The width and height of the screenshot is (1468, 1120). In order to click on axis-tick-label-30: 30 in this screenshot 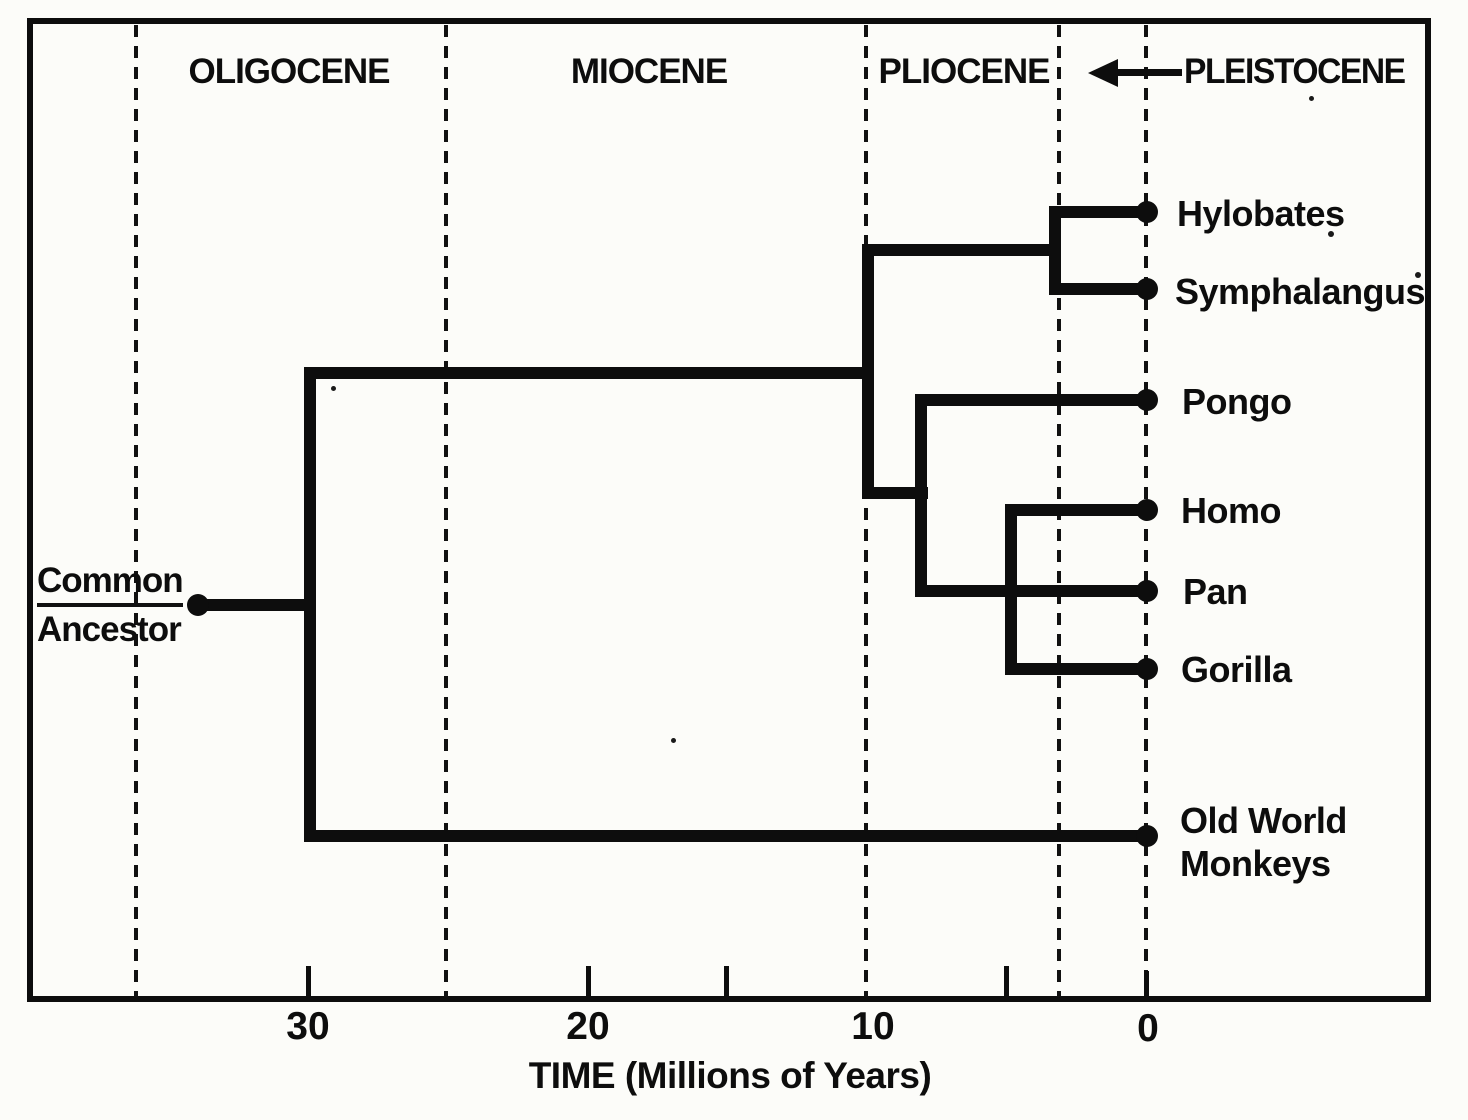, I will do `click(308, 1026)`.